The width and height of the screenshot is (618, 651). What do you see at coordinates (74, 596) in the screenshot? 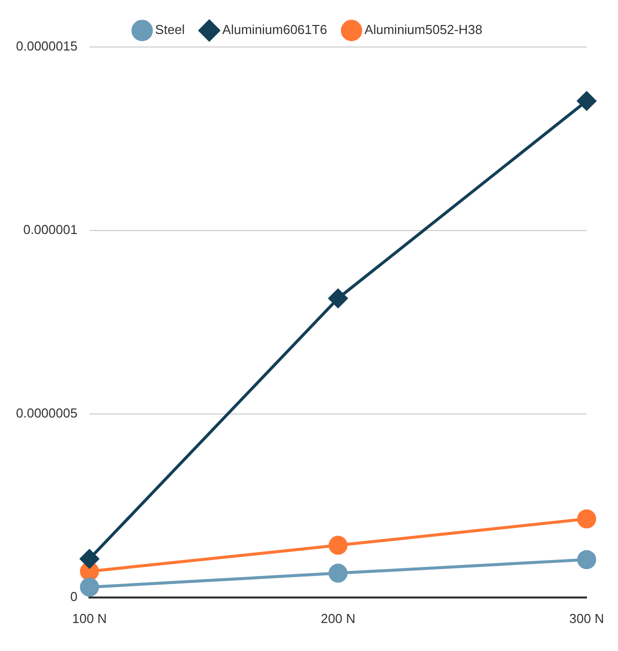
I see `y-tick-label: 0` at bounding box center [74, 596].